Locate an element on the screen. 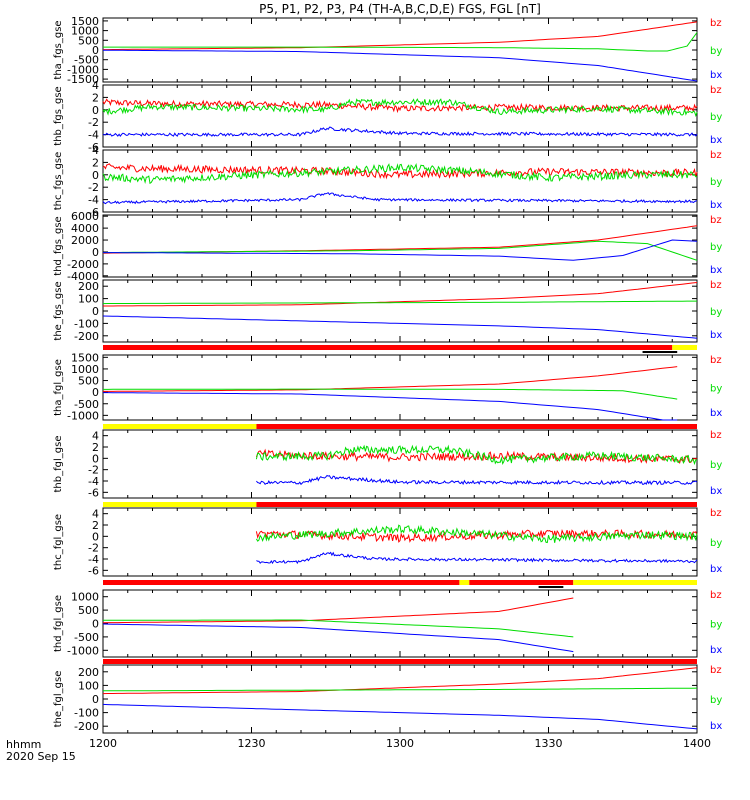 This screenshot has width=750, height=800. x-tick-label: 1200 is located at coordinates (103, 743).